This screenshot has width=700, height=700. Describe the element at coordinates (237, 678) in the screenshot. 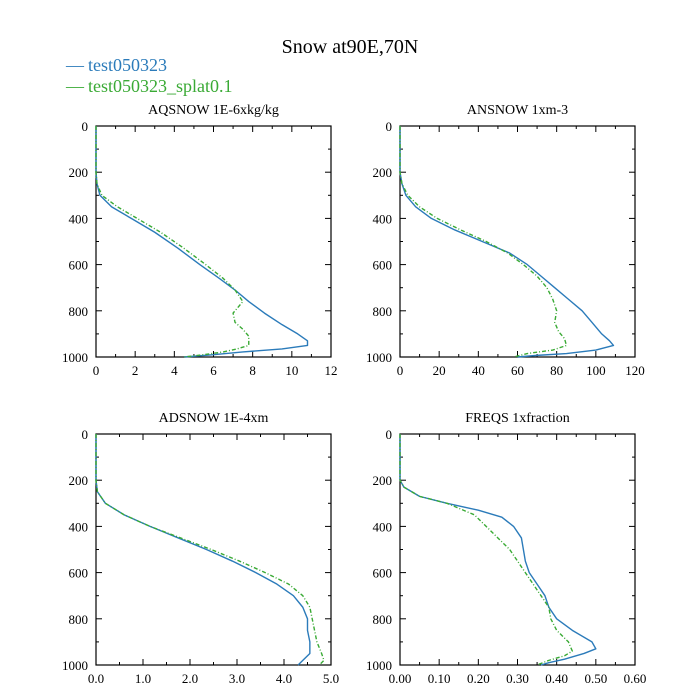

I see `x-tick-label: 3.0` at that location.